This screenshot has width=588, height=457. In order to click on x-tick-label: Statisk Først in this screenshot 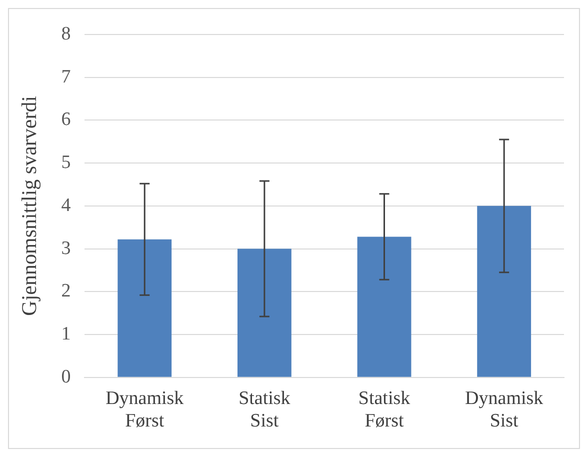, I will do `click(384, 410)`.